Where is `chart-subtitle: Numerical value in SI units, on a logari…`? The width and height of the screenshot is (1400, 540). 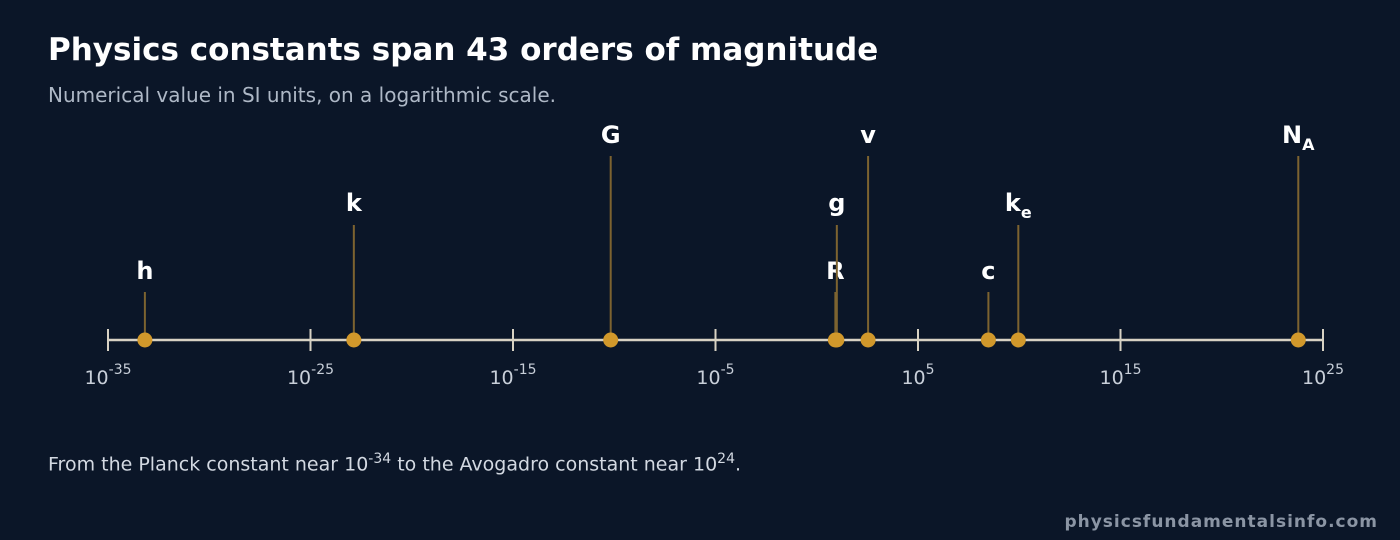
chart-subtitle: Numerical value in SI units, on a logari… is located at coordinates (302, 95).